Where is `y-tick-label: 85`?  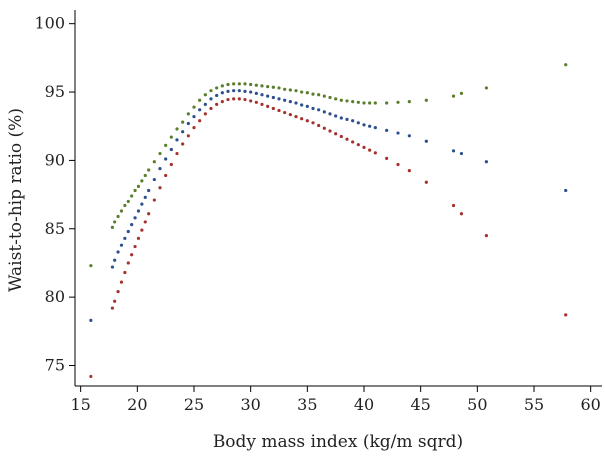 y-tick-label: 85 is located at coordinates (55, 228).